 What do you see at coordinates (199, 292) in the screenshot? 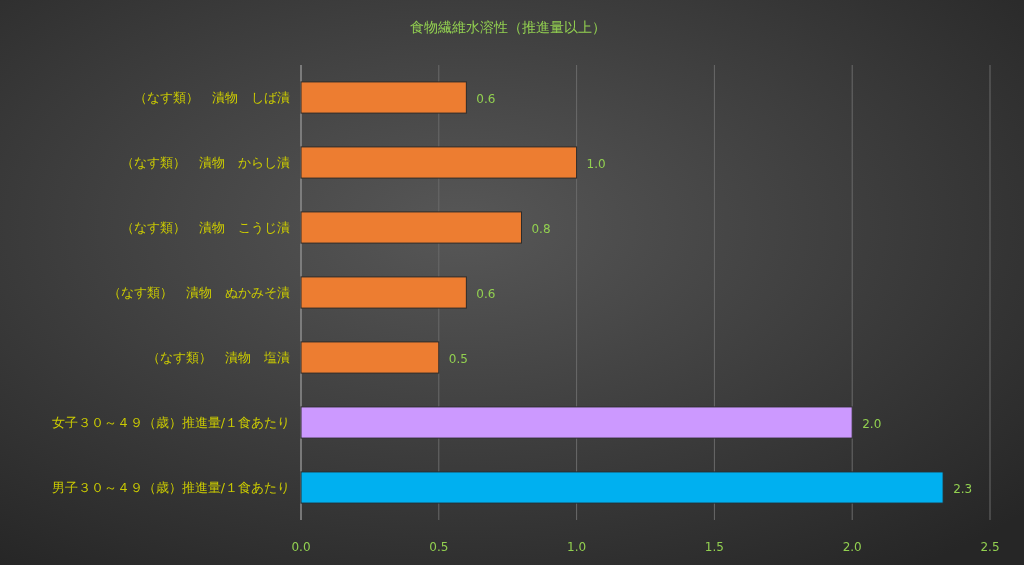
I see `y-tick-label: （なす類） 漬物 ぬかみそ漬` at bounding box center [199, 292].